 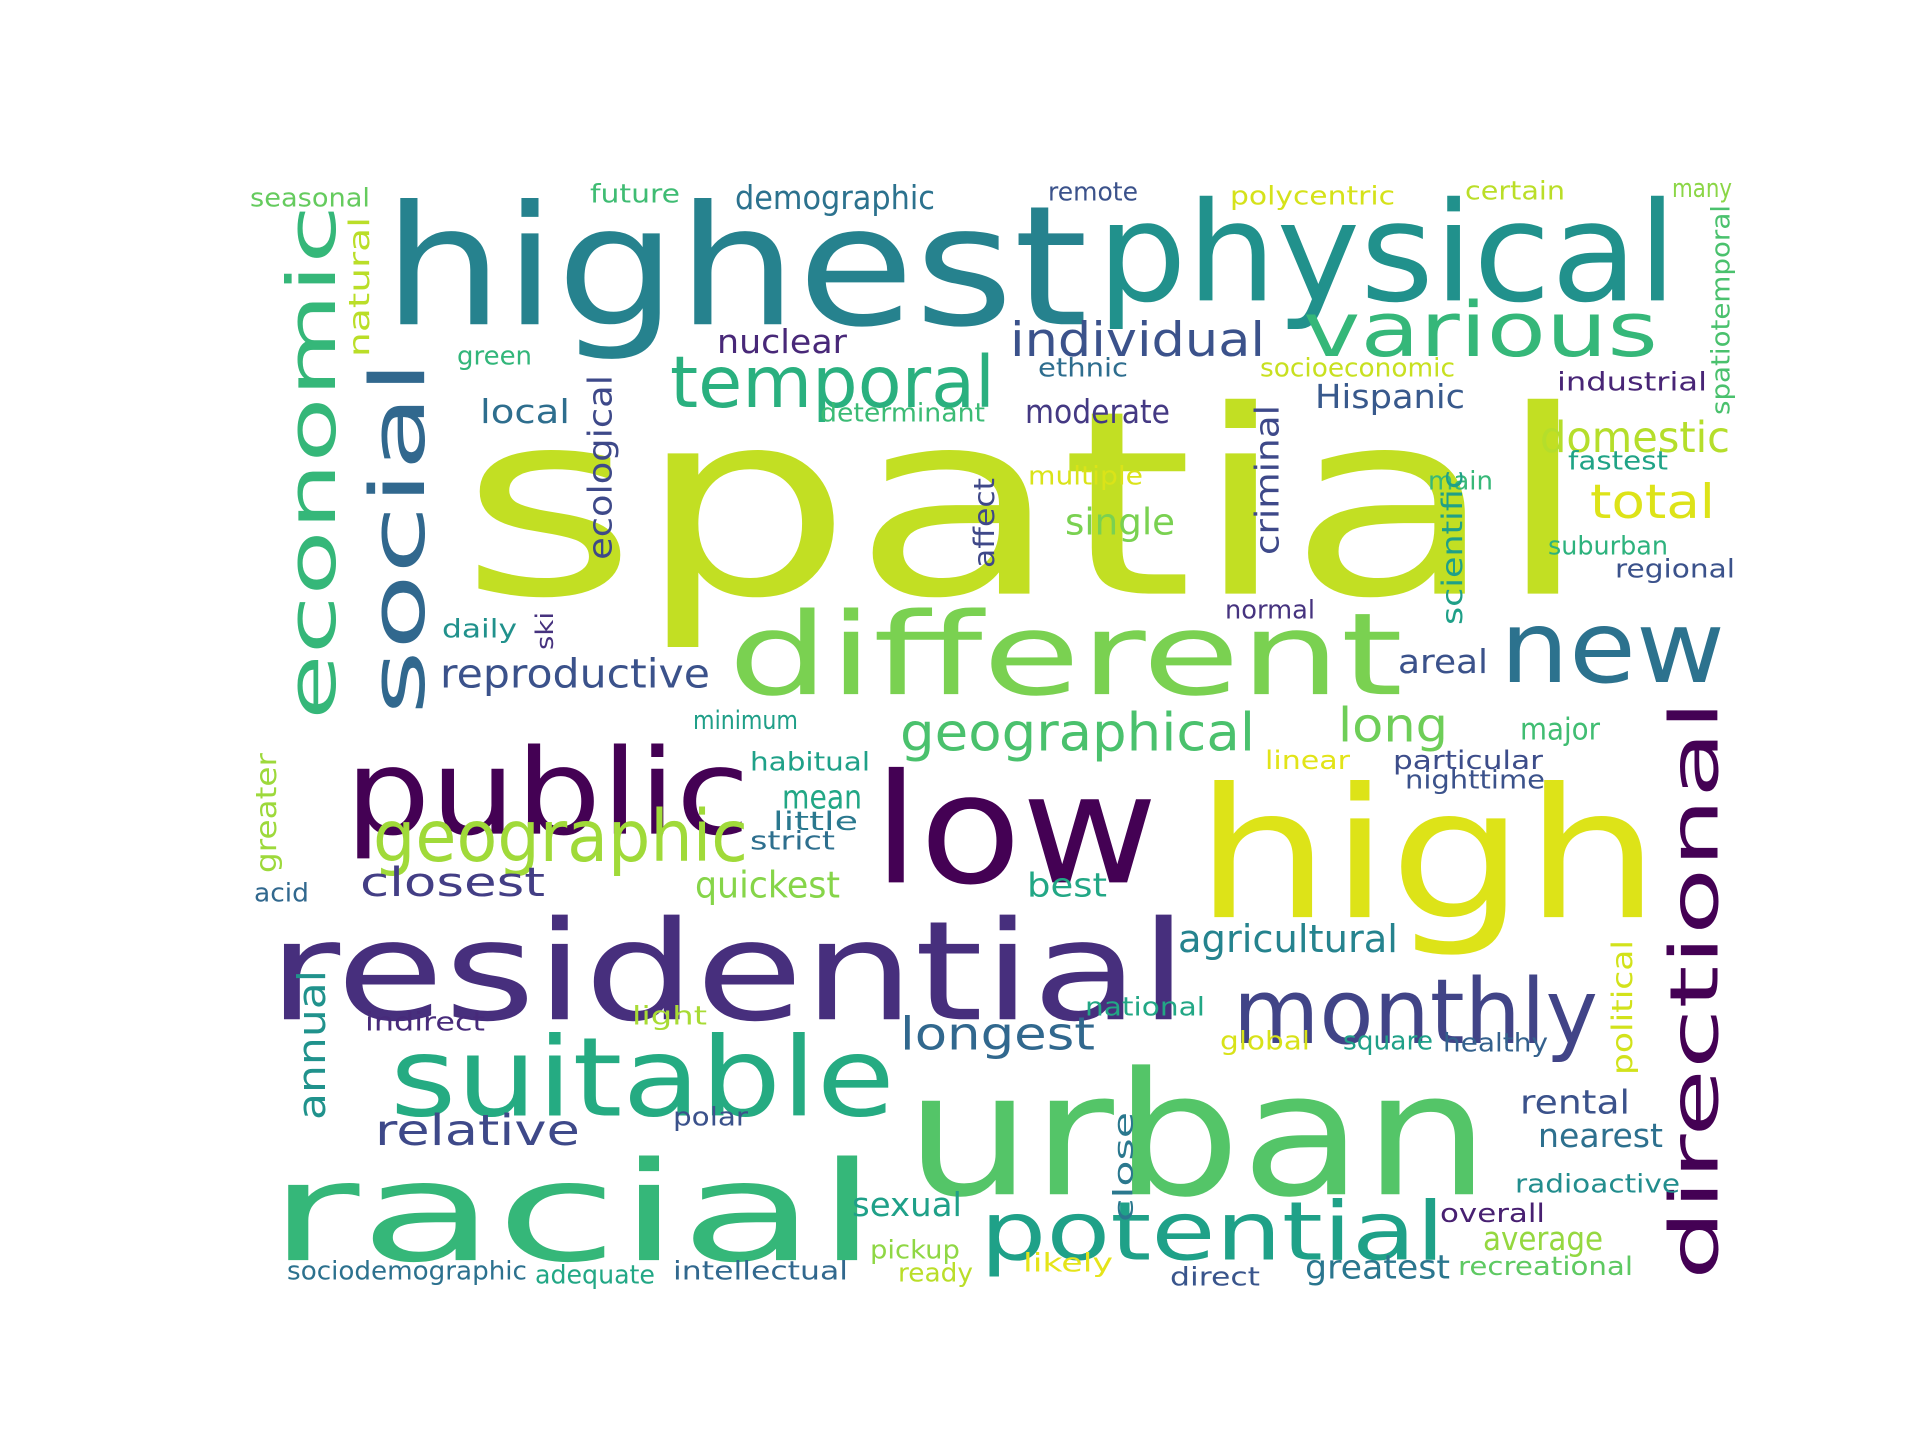 What do you see at coordinates (312, 1045) in the screenshot?
I see `word-annual: annual` at bounding box center [312, 1045].